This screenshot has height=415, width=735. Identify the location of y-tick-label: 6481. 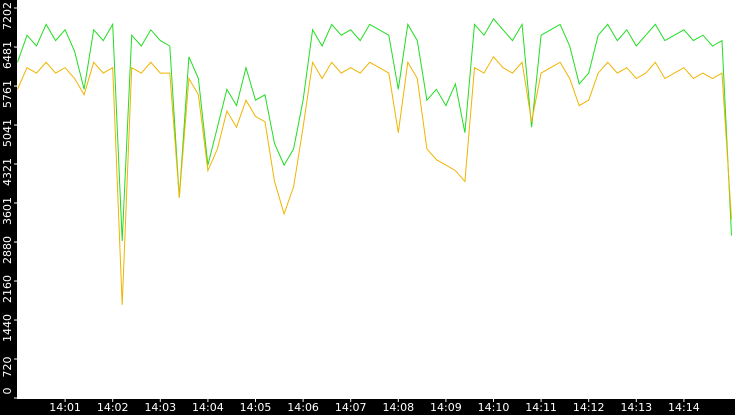
(7, 55).